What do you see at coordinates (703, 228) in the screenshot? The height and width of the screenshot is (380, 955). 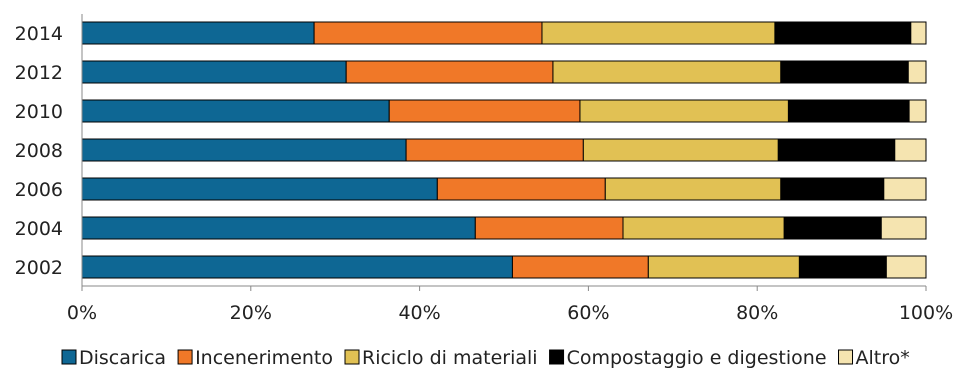 I see `bar-segment-2004-s2` at bounding box center [703, 228].